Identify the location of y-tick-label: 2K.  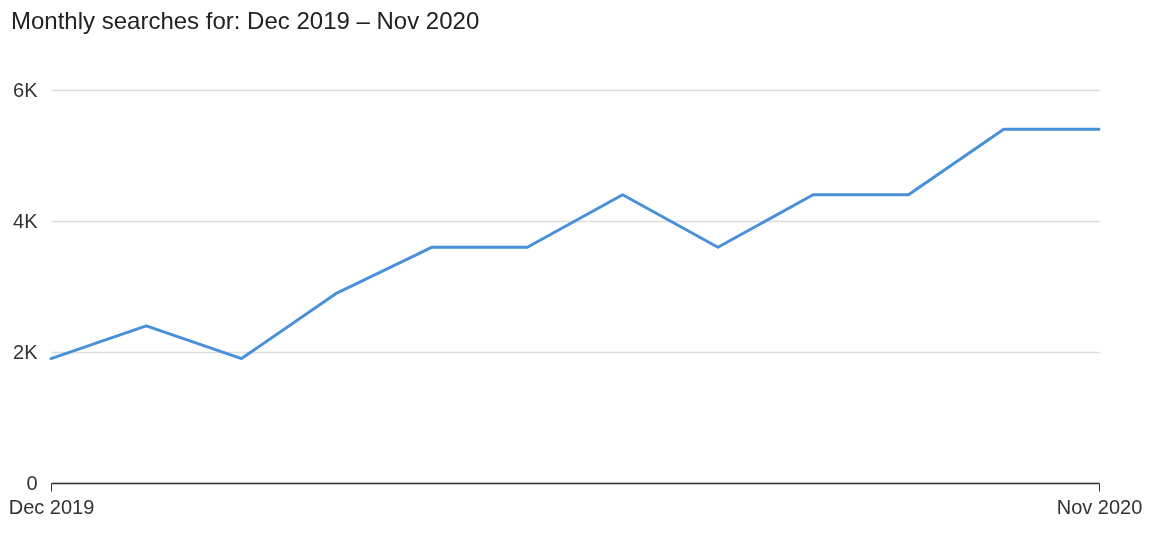
(26, 351).